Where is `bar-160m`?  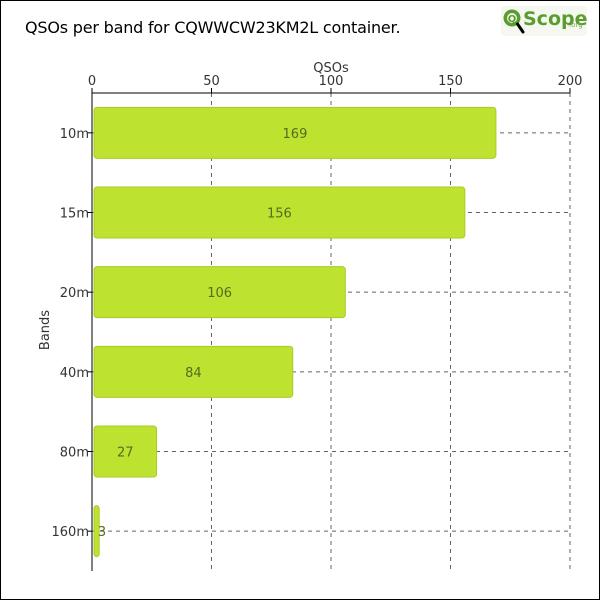 bar-160m is located at coordinates (96, 531).